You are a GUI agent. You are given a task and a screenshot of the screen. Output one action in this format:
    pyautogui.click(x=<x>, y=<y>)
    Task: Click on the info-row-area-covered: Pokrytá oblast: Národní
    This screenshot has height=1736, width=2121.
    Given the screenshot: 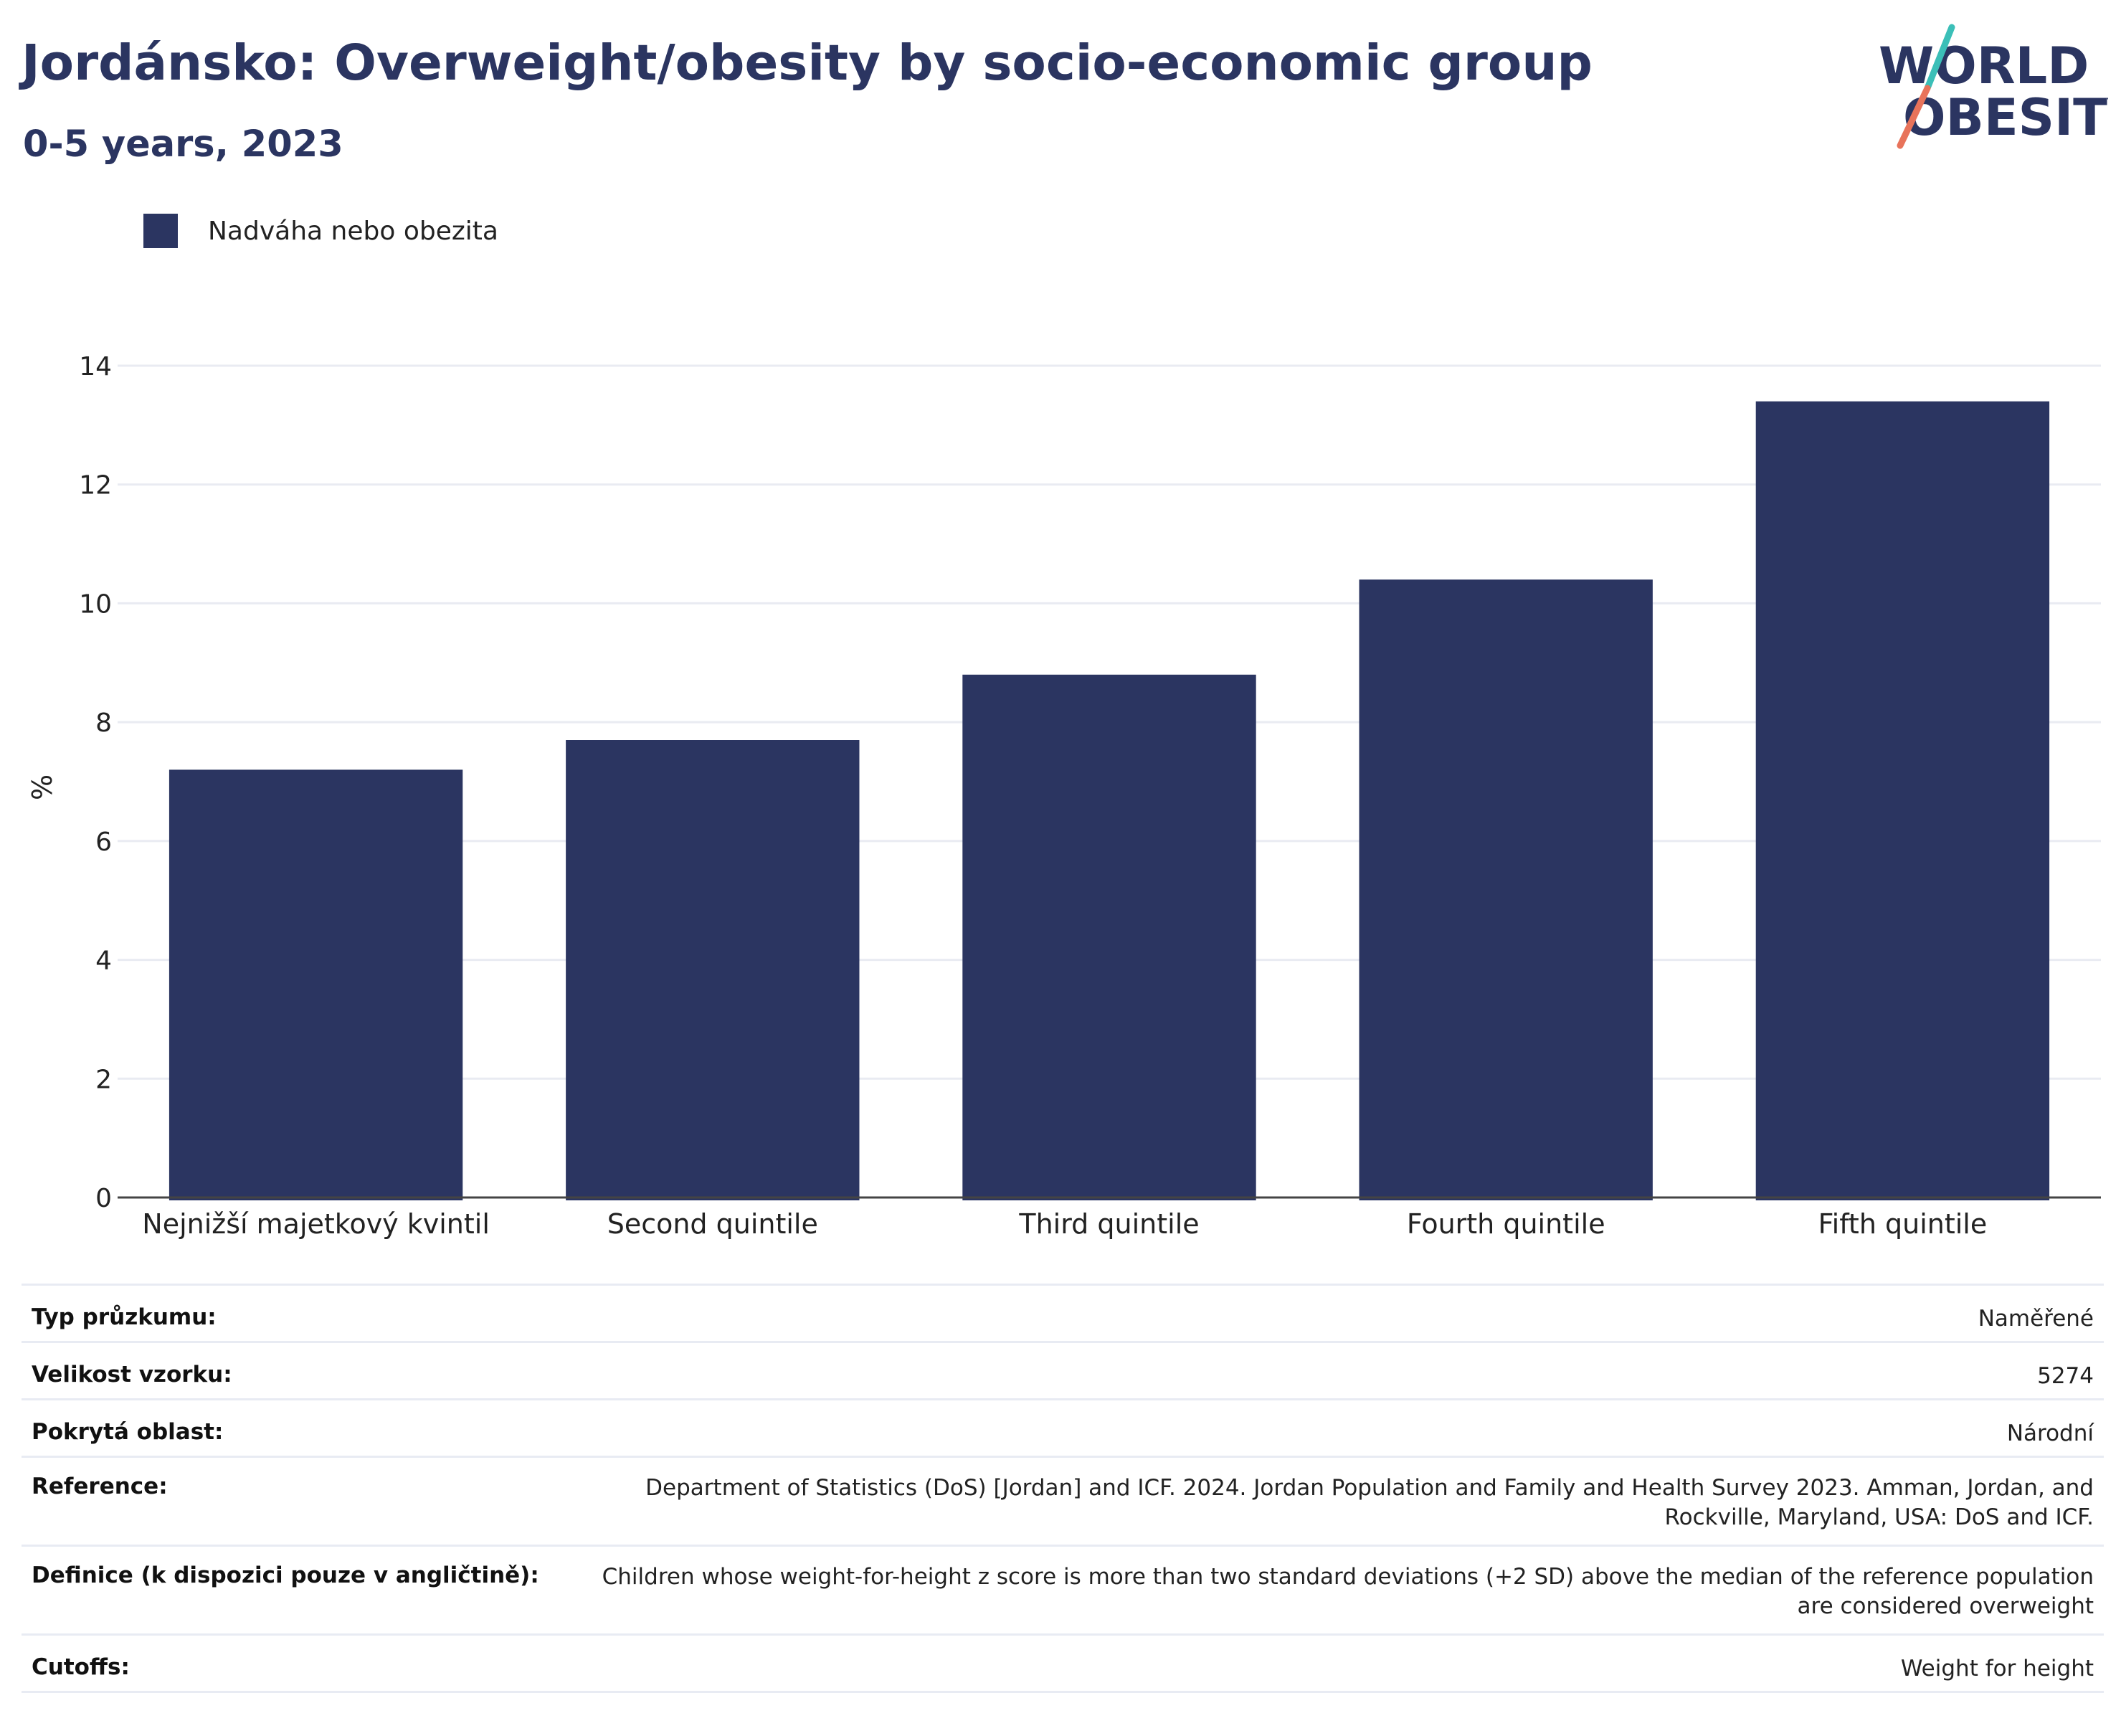 What is the action you would take?
    pyautogui.click(x=1063, y=1427)
    